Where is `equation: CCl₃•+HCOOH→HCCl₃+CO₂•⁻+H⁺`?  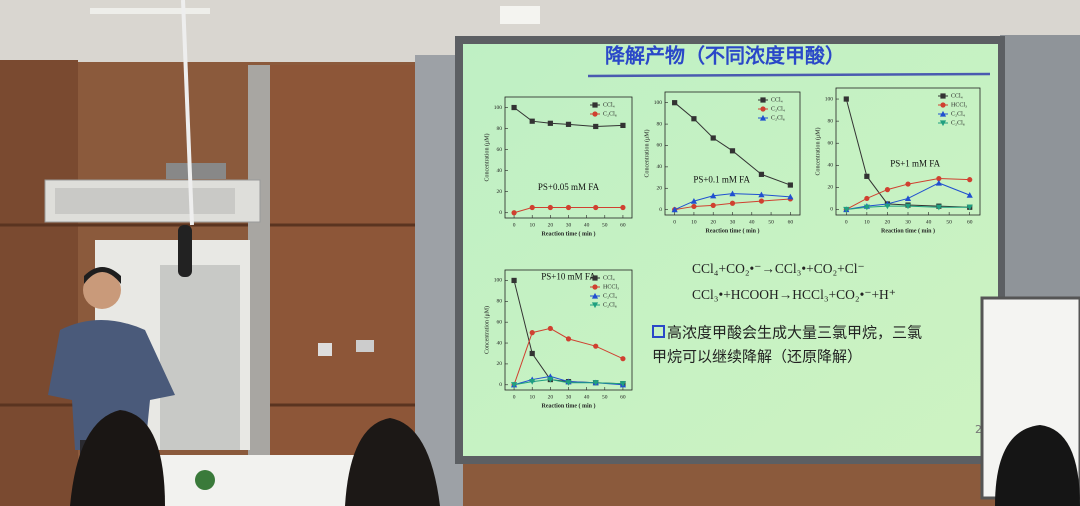 equation: CCl₃•+HCOOH→HCCl₃+CO₂•⁻+H⁺ is located at coordinates (794, 294).